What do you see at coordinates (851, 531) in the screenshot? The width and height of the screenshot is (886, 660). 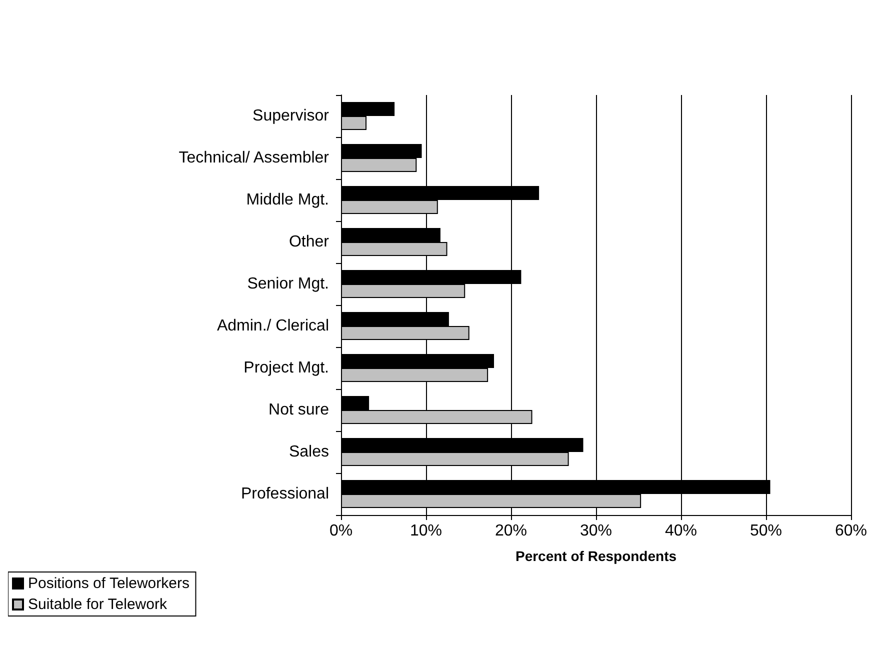 I see `x-tick-label: 60%` at bounding box center [851, 531].